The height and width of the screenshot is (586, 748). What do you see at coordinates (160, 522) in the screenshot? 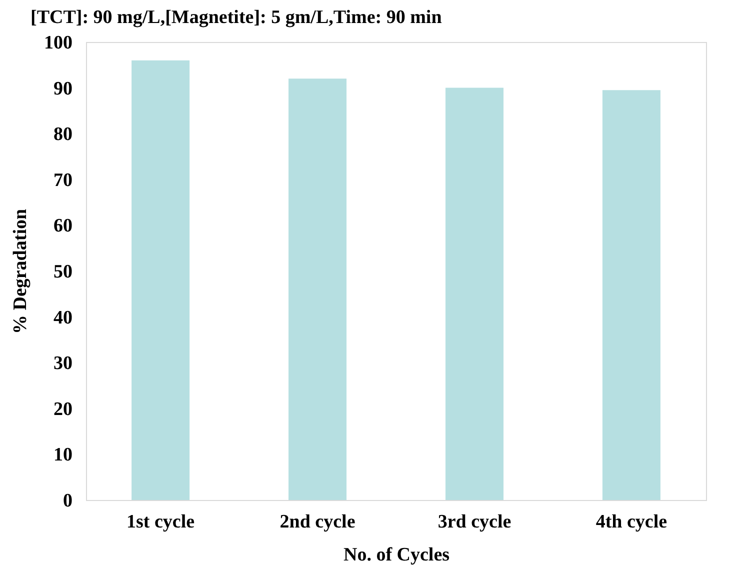
I see `x-tick-label: 1st cycle` at bounding box center [160, 522].